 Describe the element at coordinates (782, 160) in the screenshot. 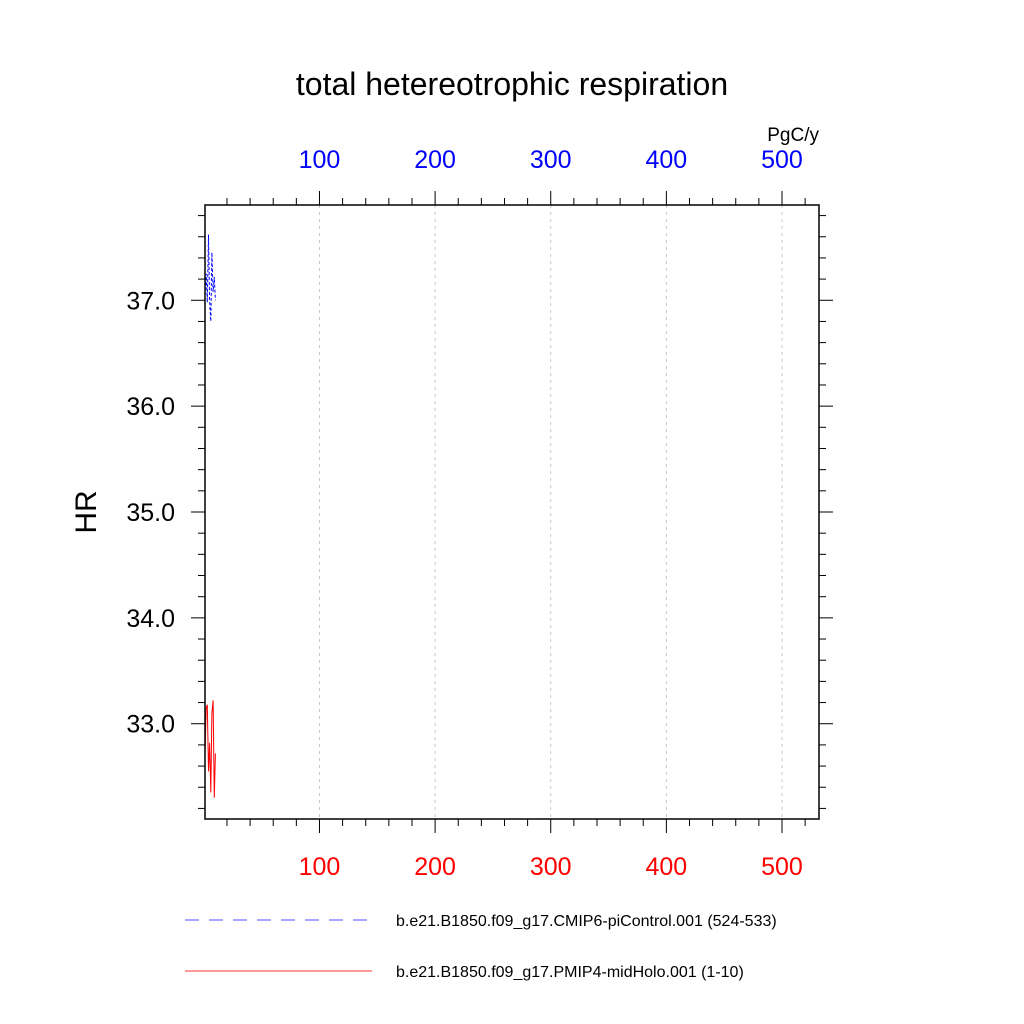

I see `top-x-tick-label: 500` at that location.